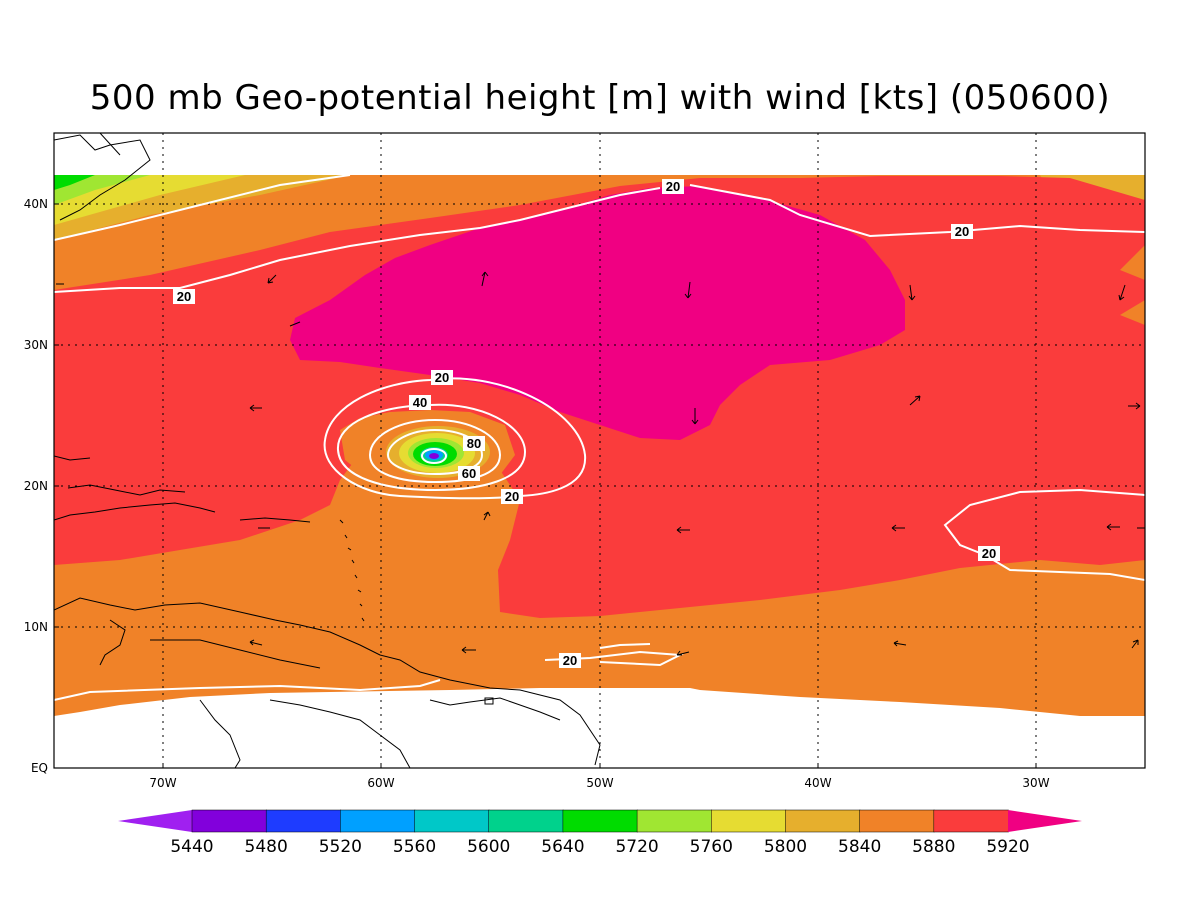 Image resolution: width=1200 pixels, height=900 pixels. What do you see at coordinates (340, 847) in the screenshot?
I see `colorbar-level-label: 5520` at bounding box center [340, 847].